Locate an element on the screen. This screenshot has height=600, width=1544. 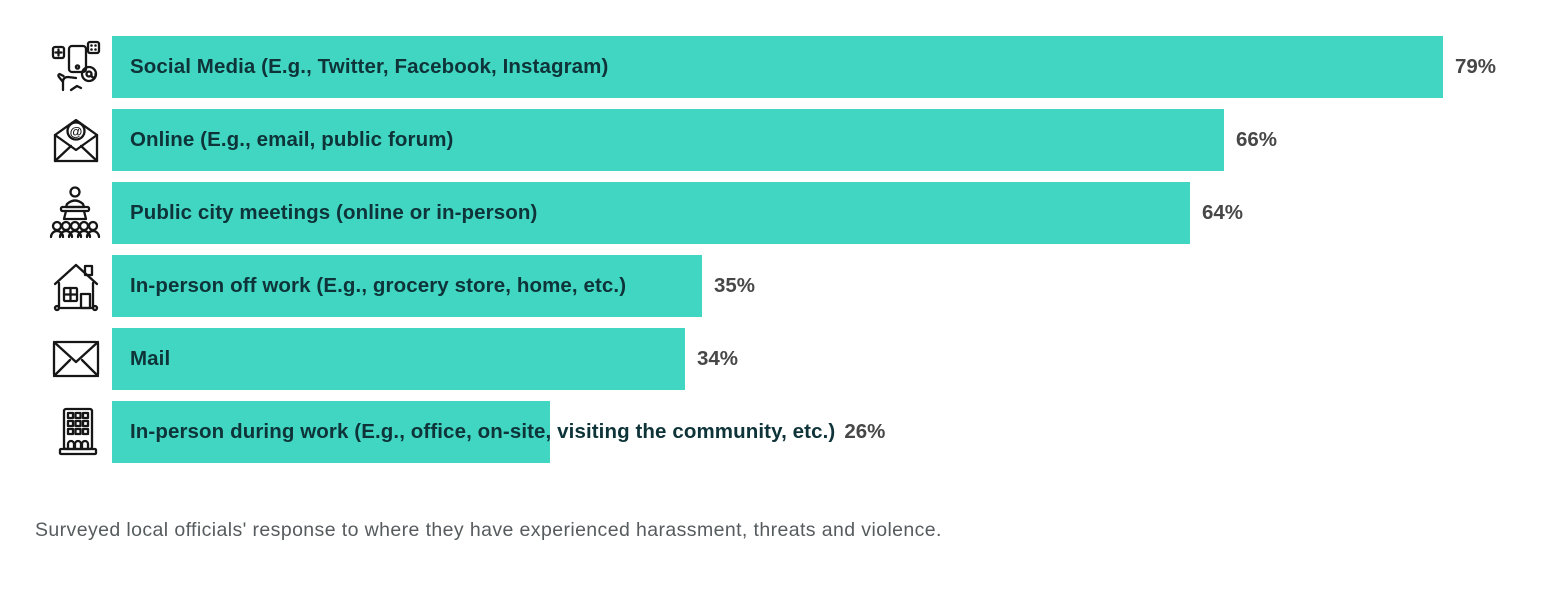
value-label: 34% is located at coordinates (718, 358).